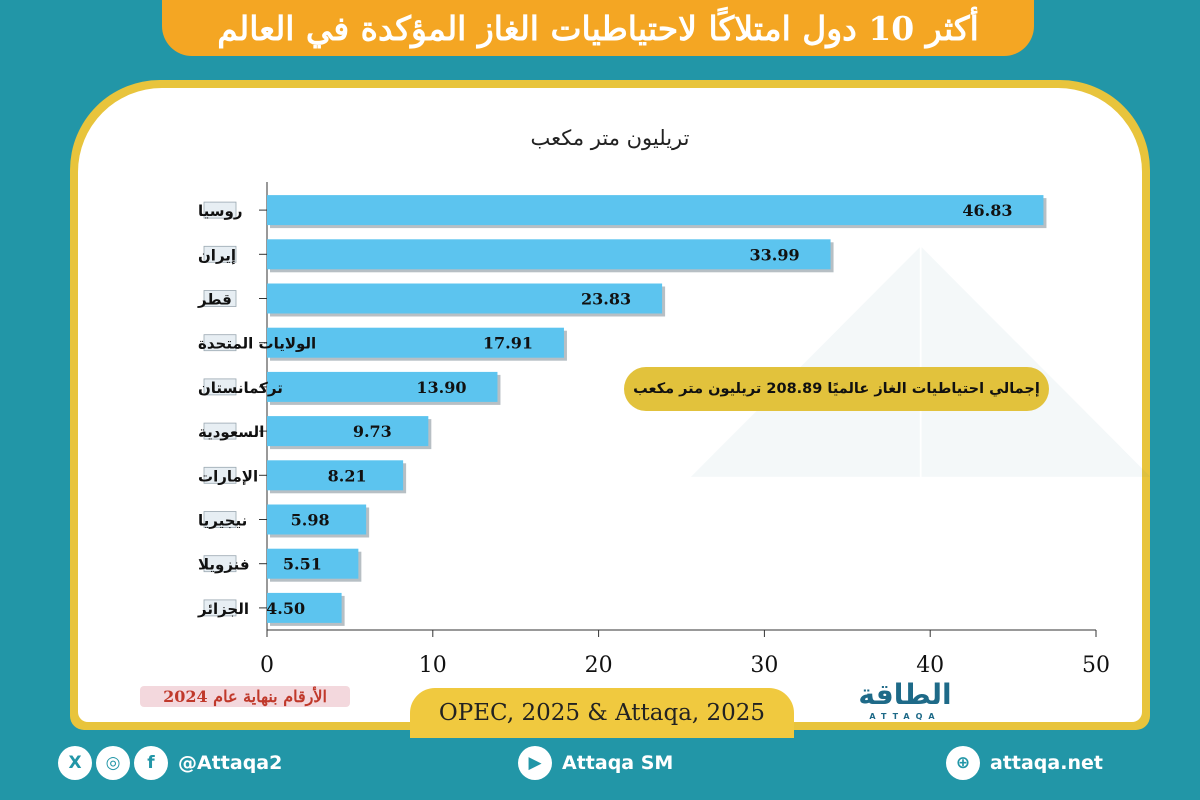 The image size is (1200, 800). I want to click on source-label: OPEC, 2025 & Attaqa, 2025, so click(602, 713).